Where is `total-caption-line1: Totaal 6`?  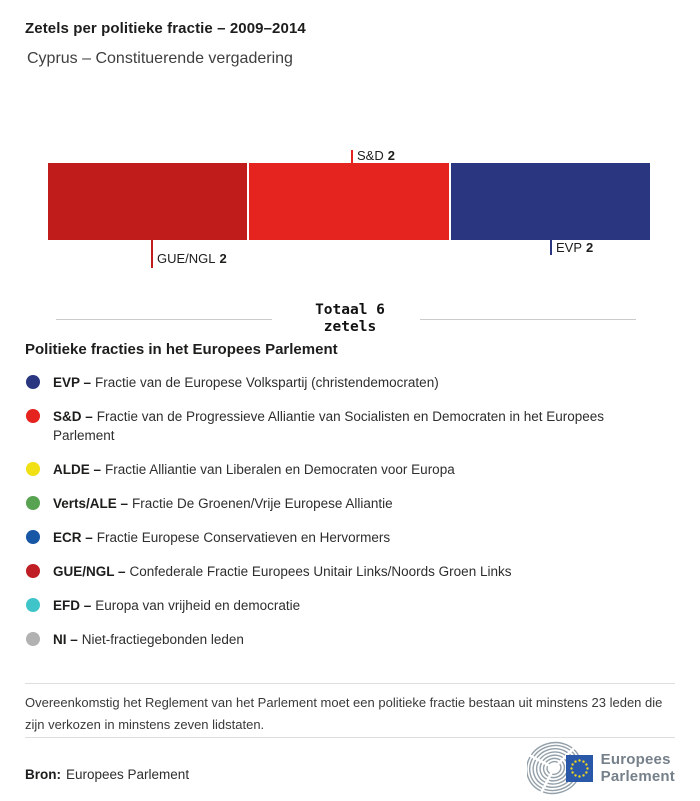
total-caption-line1: Totaal 6 is located at coordinates (350, 310).